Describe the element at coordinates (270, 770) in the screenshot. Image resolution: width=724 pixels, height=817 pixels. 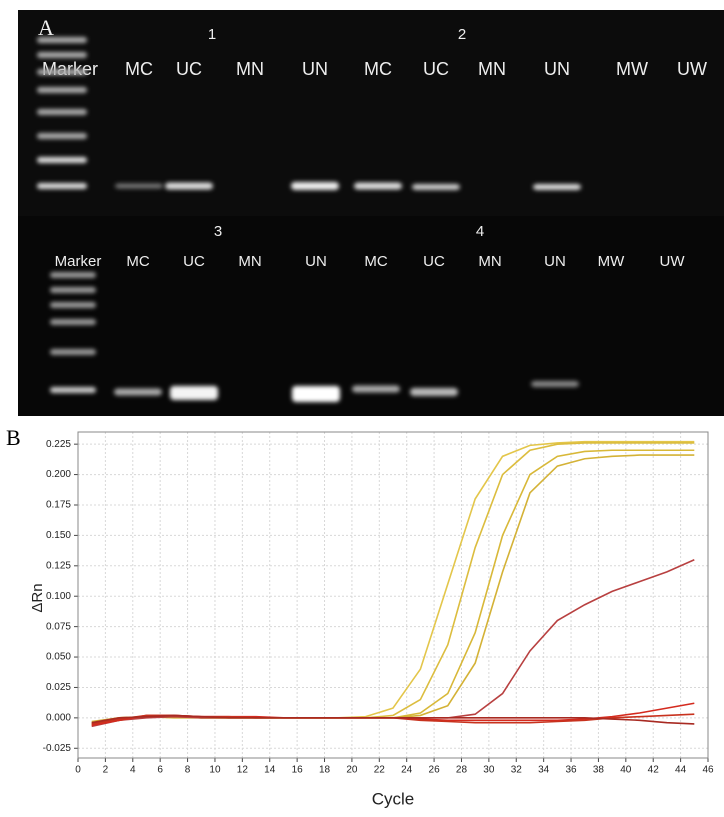
I see `x-tick-label: 14` at that location.